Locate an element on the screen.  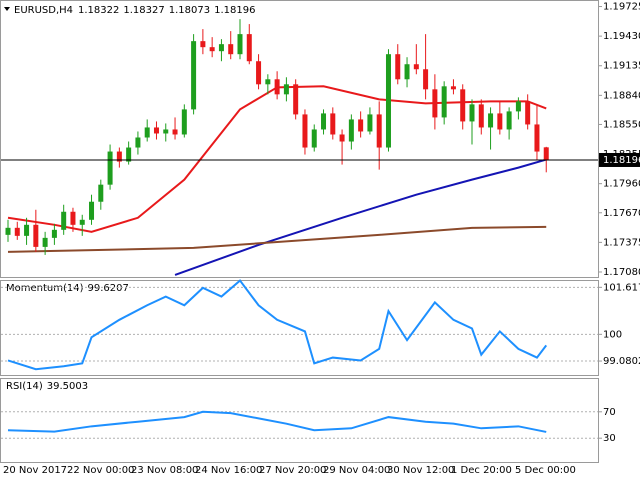
indicator-line is located at coordinates (277, 421).